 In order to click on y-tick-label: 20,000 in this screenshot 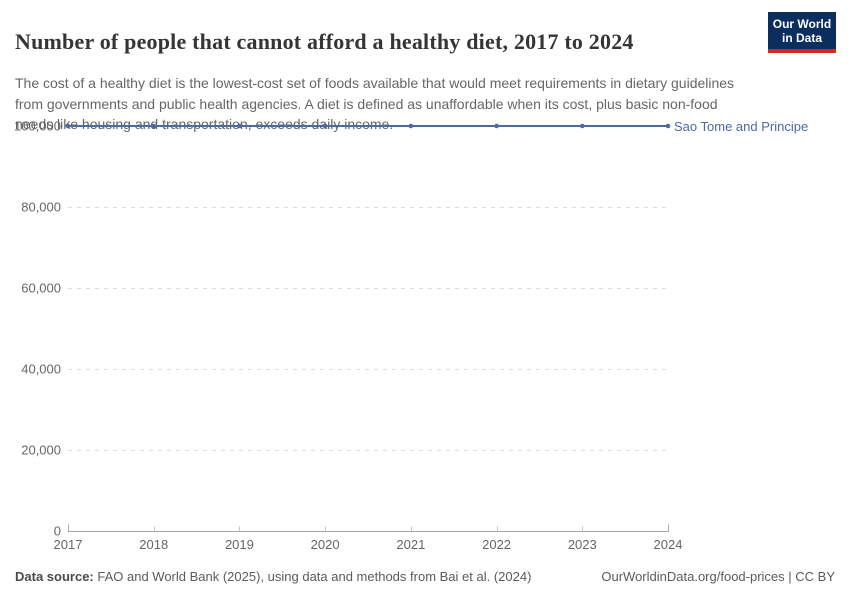, I will do `click(41, 450)`.